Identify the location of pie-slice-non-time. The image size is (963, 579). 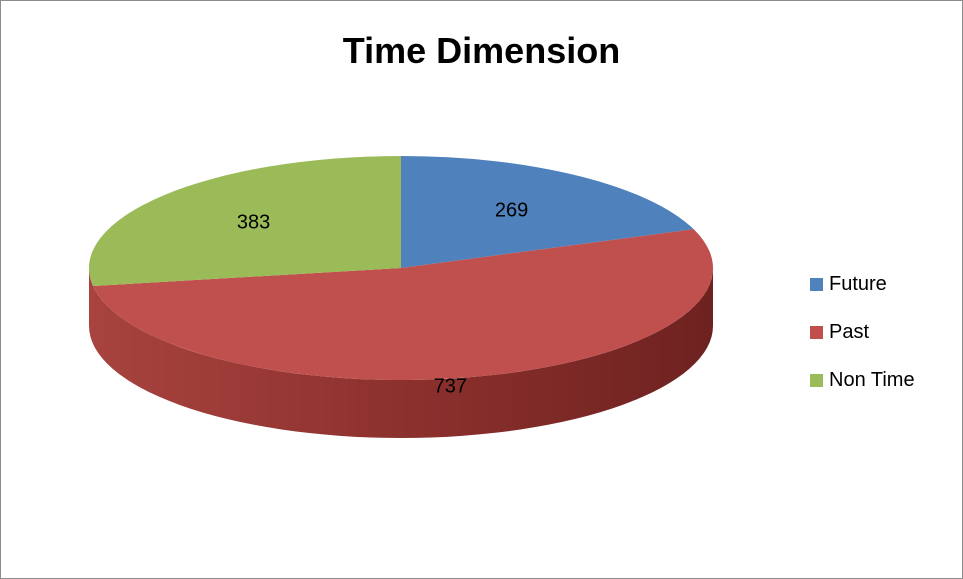
(244, 221).